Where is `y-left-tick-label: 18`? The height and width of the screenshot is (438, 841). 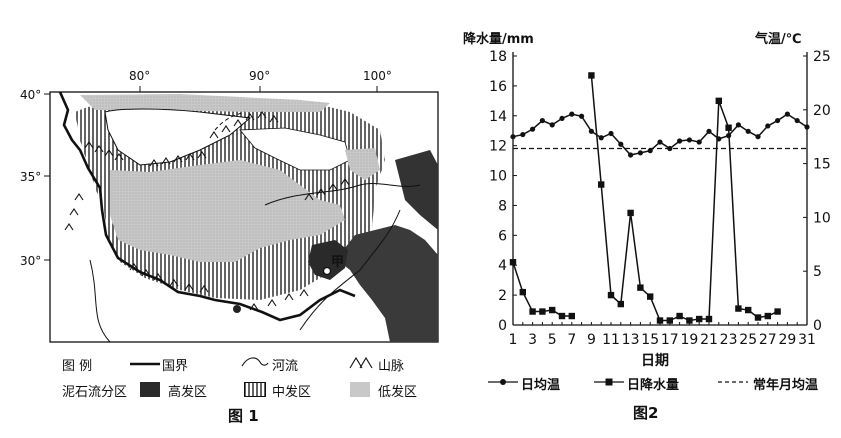
y-left-tick-label: 18 is located at coordinates (498, 57).